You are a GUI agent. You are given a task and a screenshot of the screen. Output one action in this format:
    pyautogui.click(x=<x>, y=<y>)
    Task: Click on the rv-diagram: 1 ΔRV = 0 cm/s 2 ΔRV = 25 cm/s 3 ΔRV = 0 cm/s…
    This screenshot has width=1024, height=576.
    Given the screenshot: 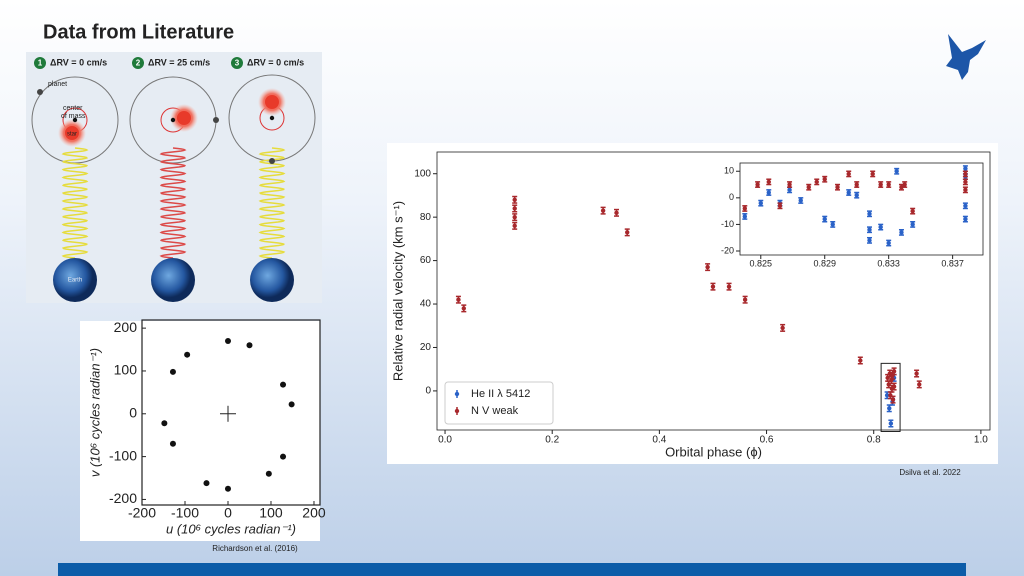 What is the action you would take?
    pyautogui.click(x=174, y=177)
    